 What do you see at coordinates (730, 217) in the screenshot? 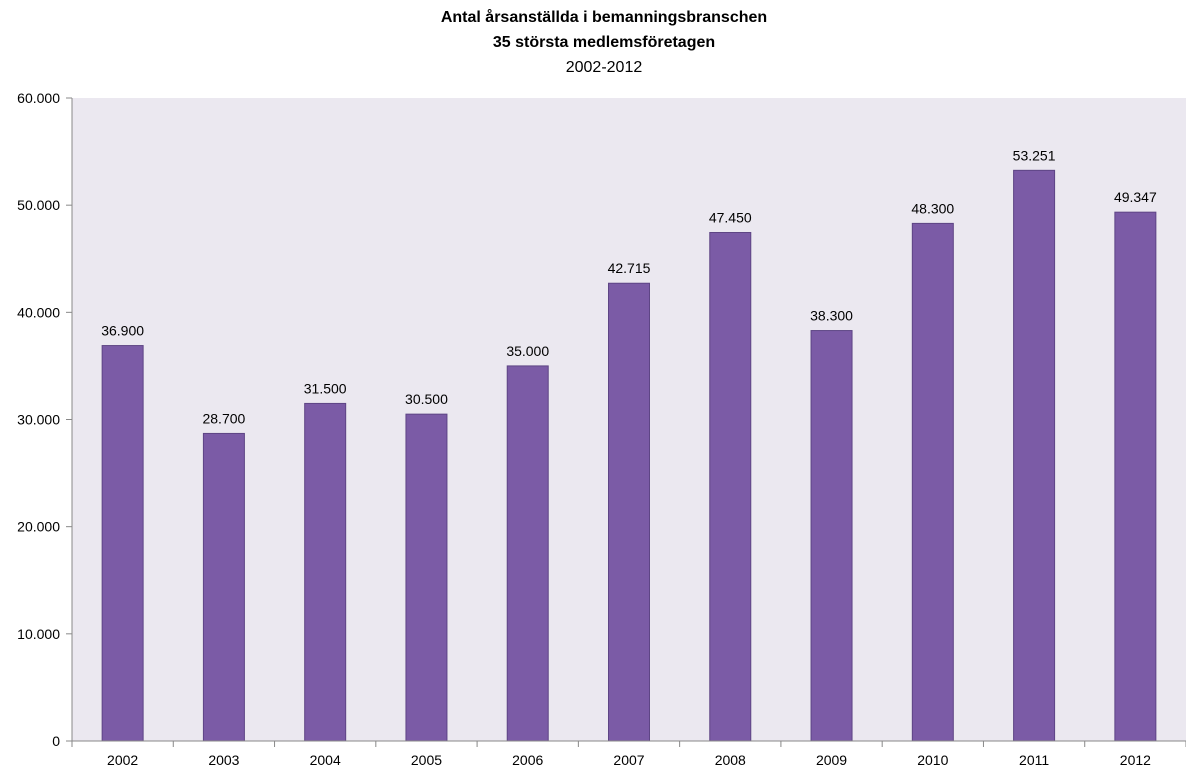
I see `data-label-2008: 47.450` at bounding box center [730, 217].